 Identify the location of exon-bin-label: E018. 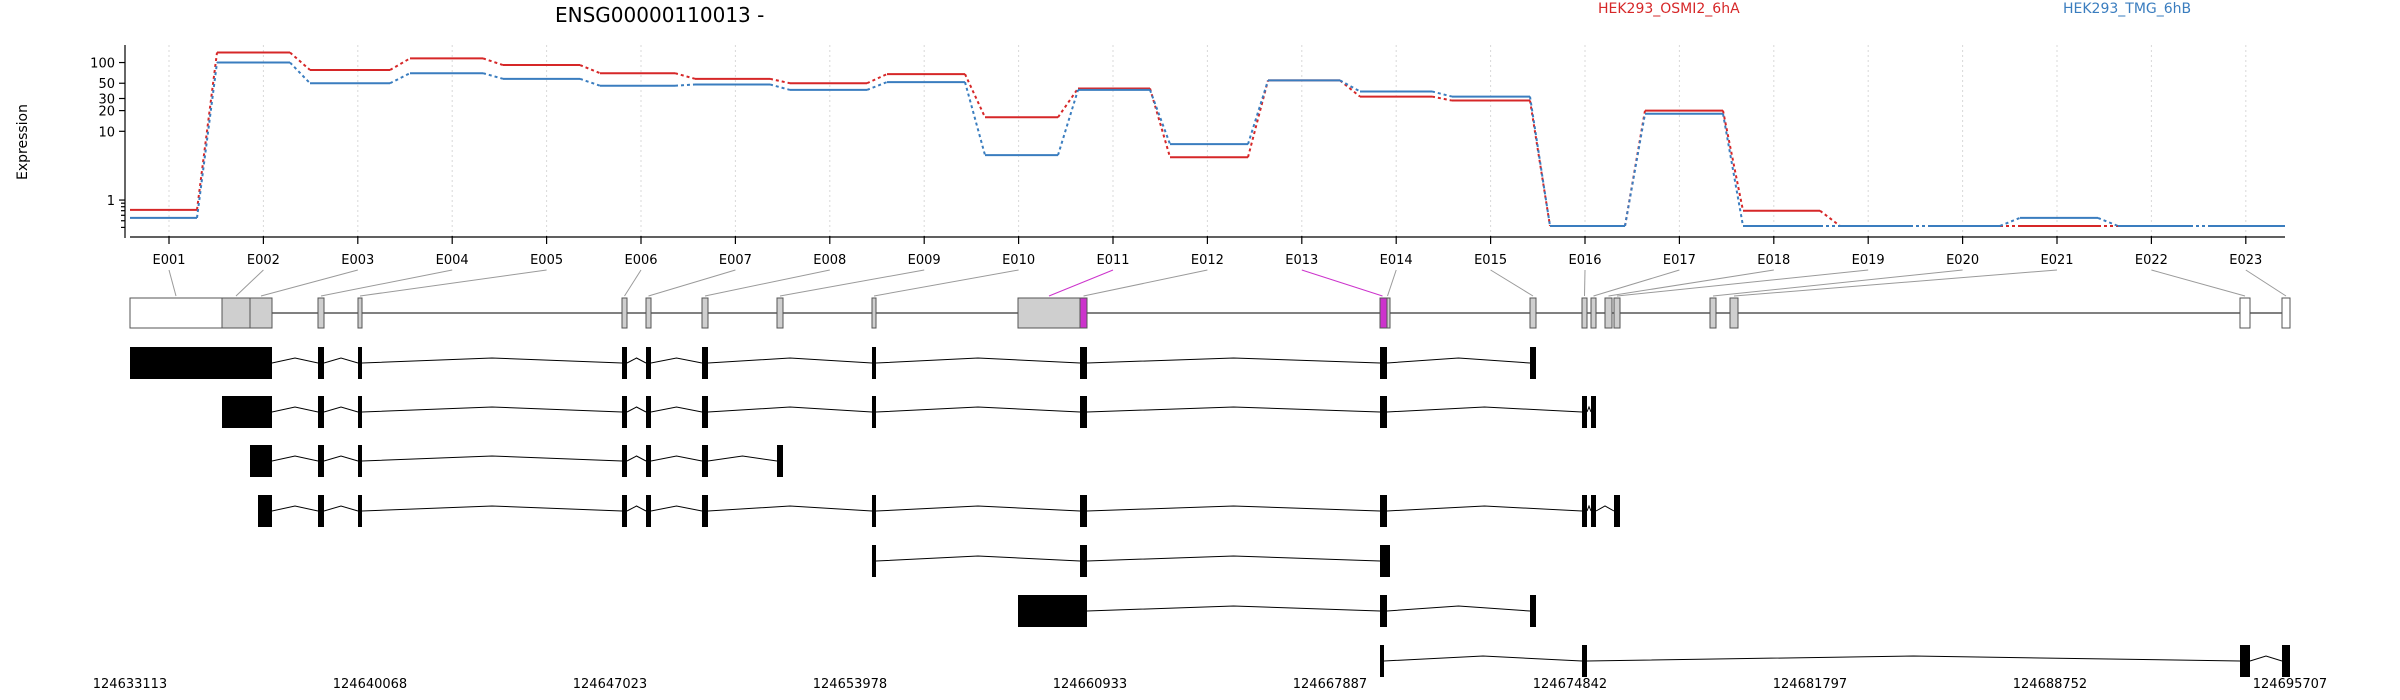
(1773, 260).